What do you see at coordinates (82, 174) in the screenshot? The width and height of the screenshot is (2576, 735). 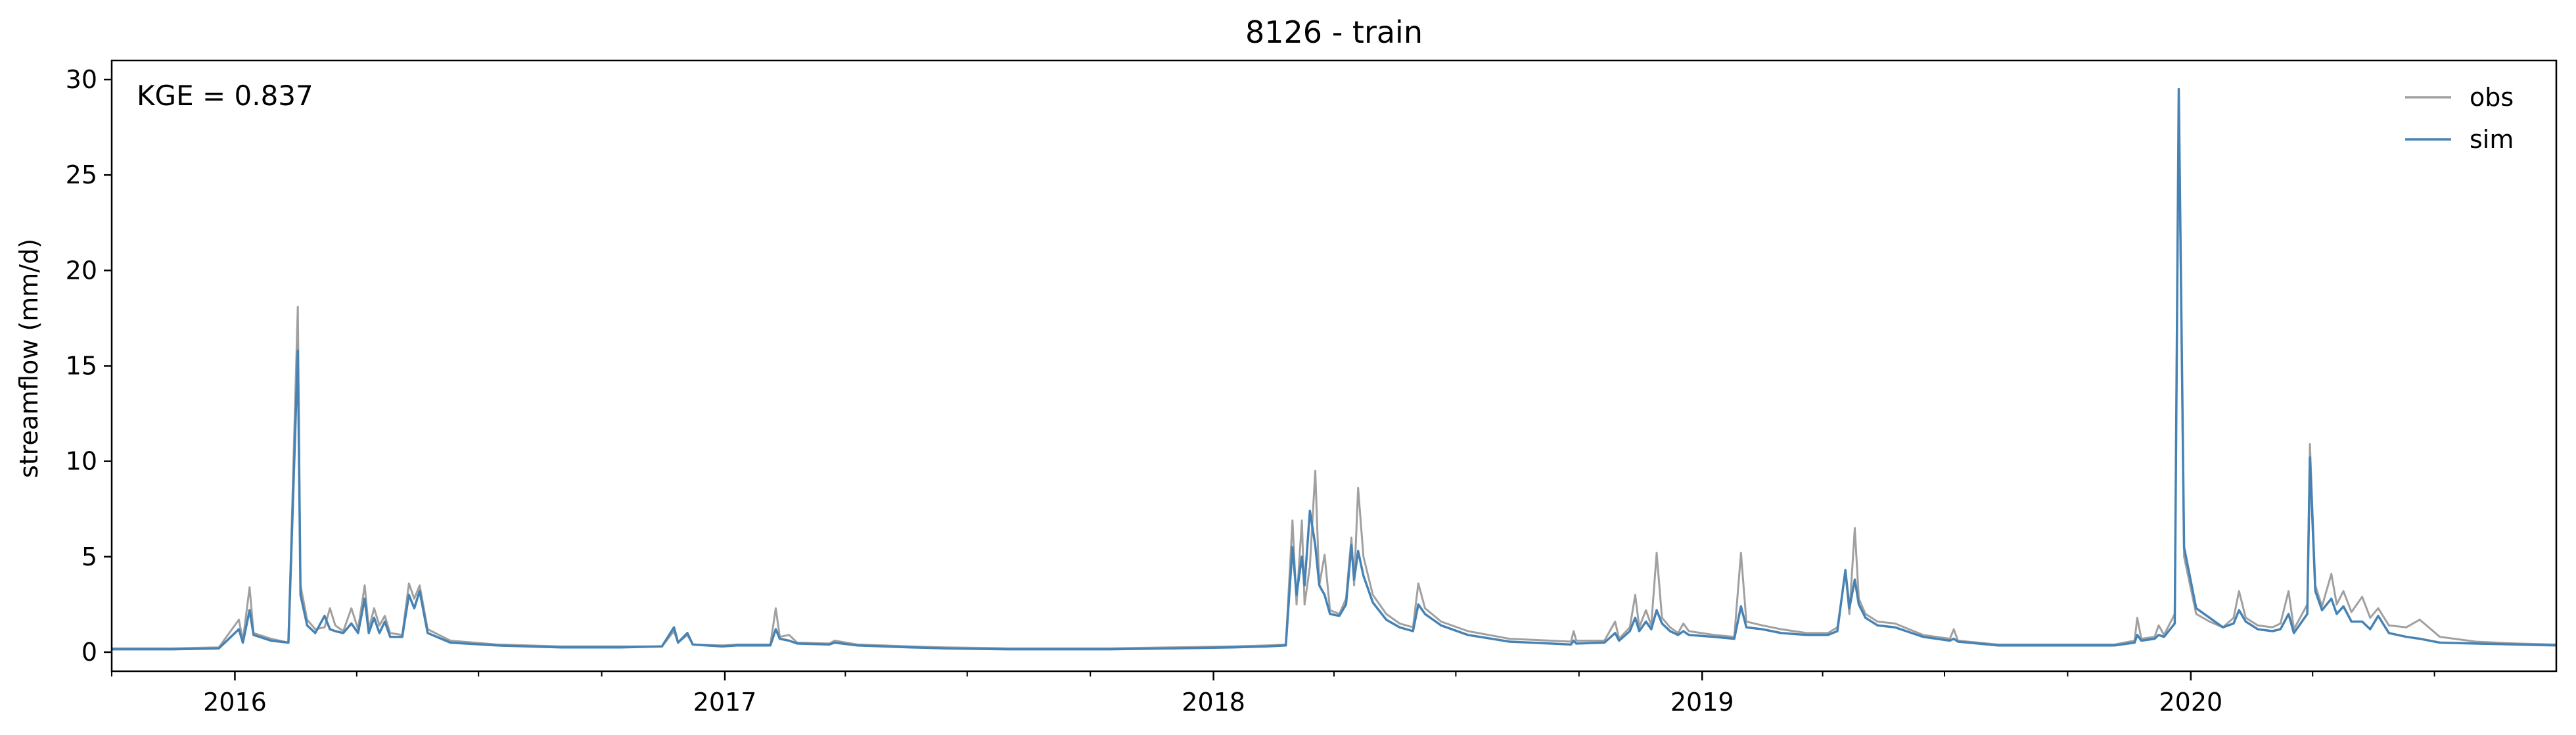 I see `y-tick-label: 25` at bounding box center [82, 174].